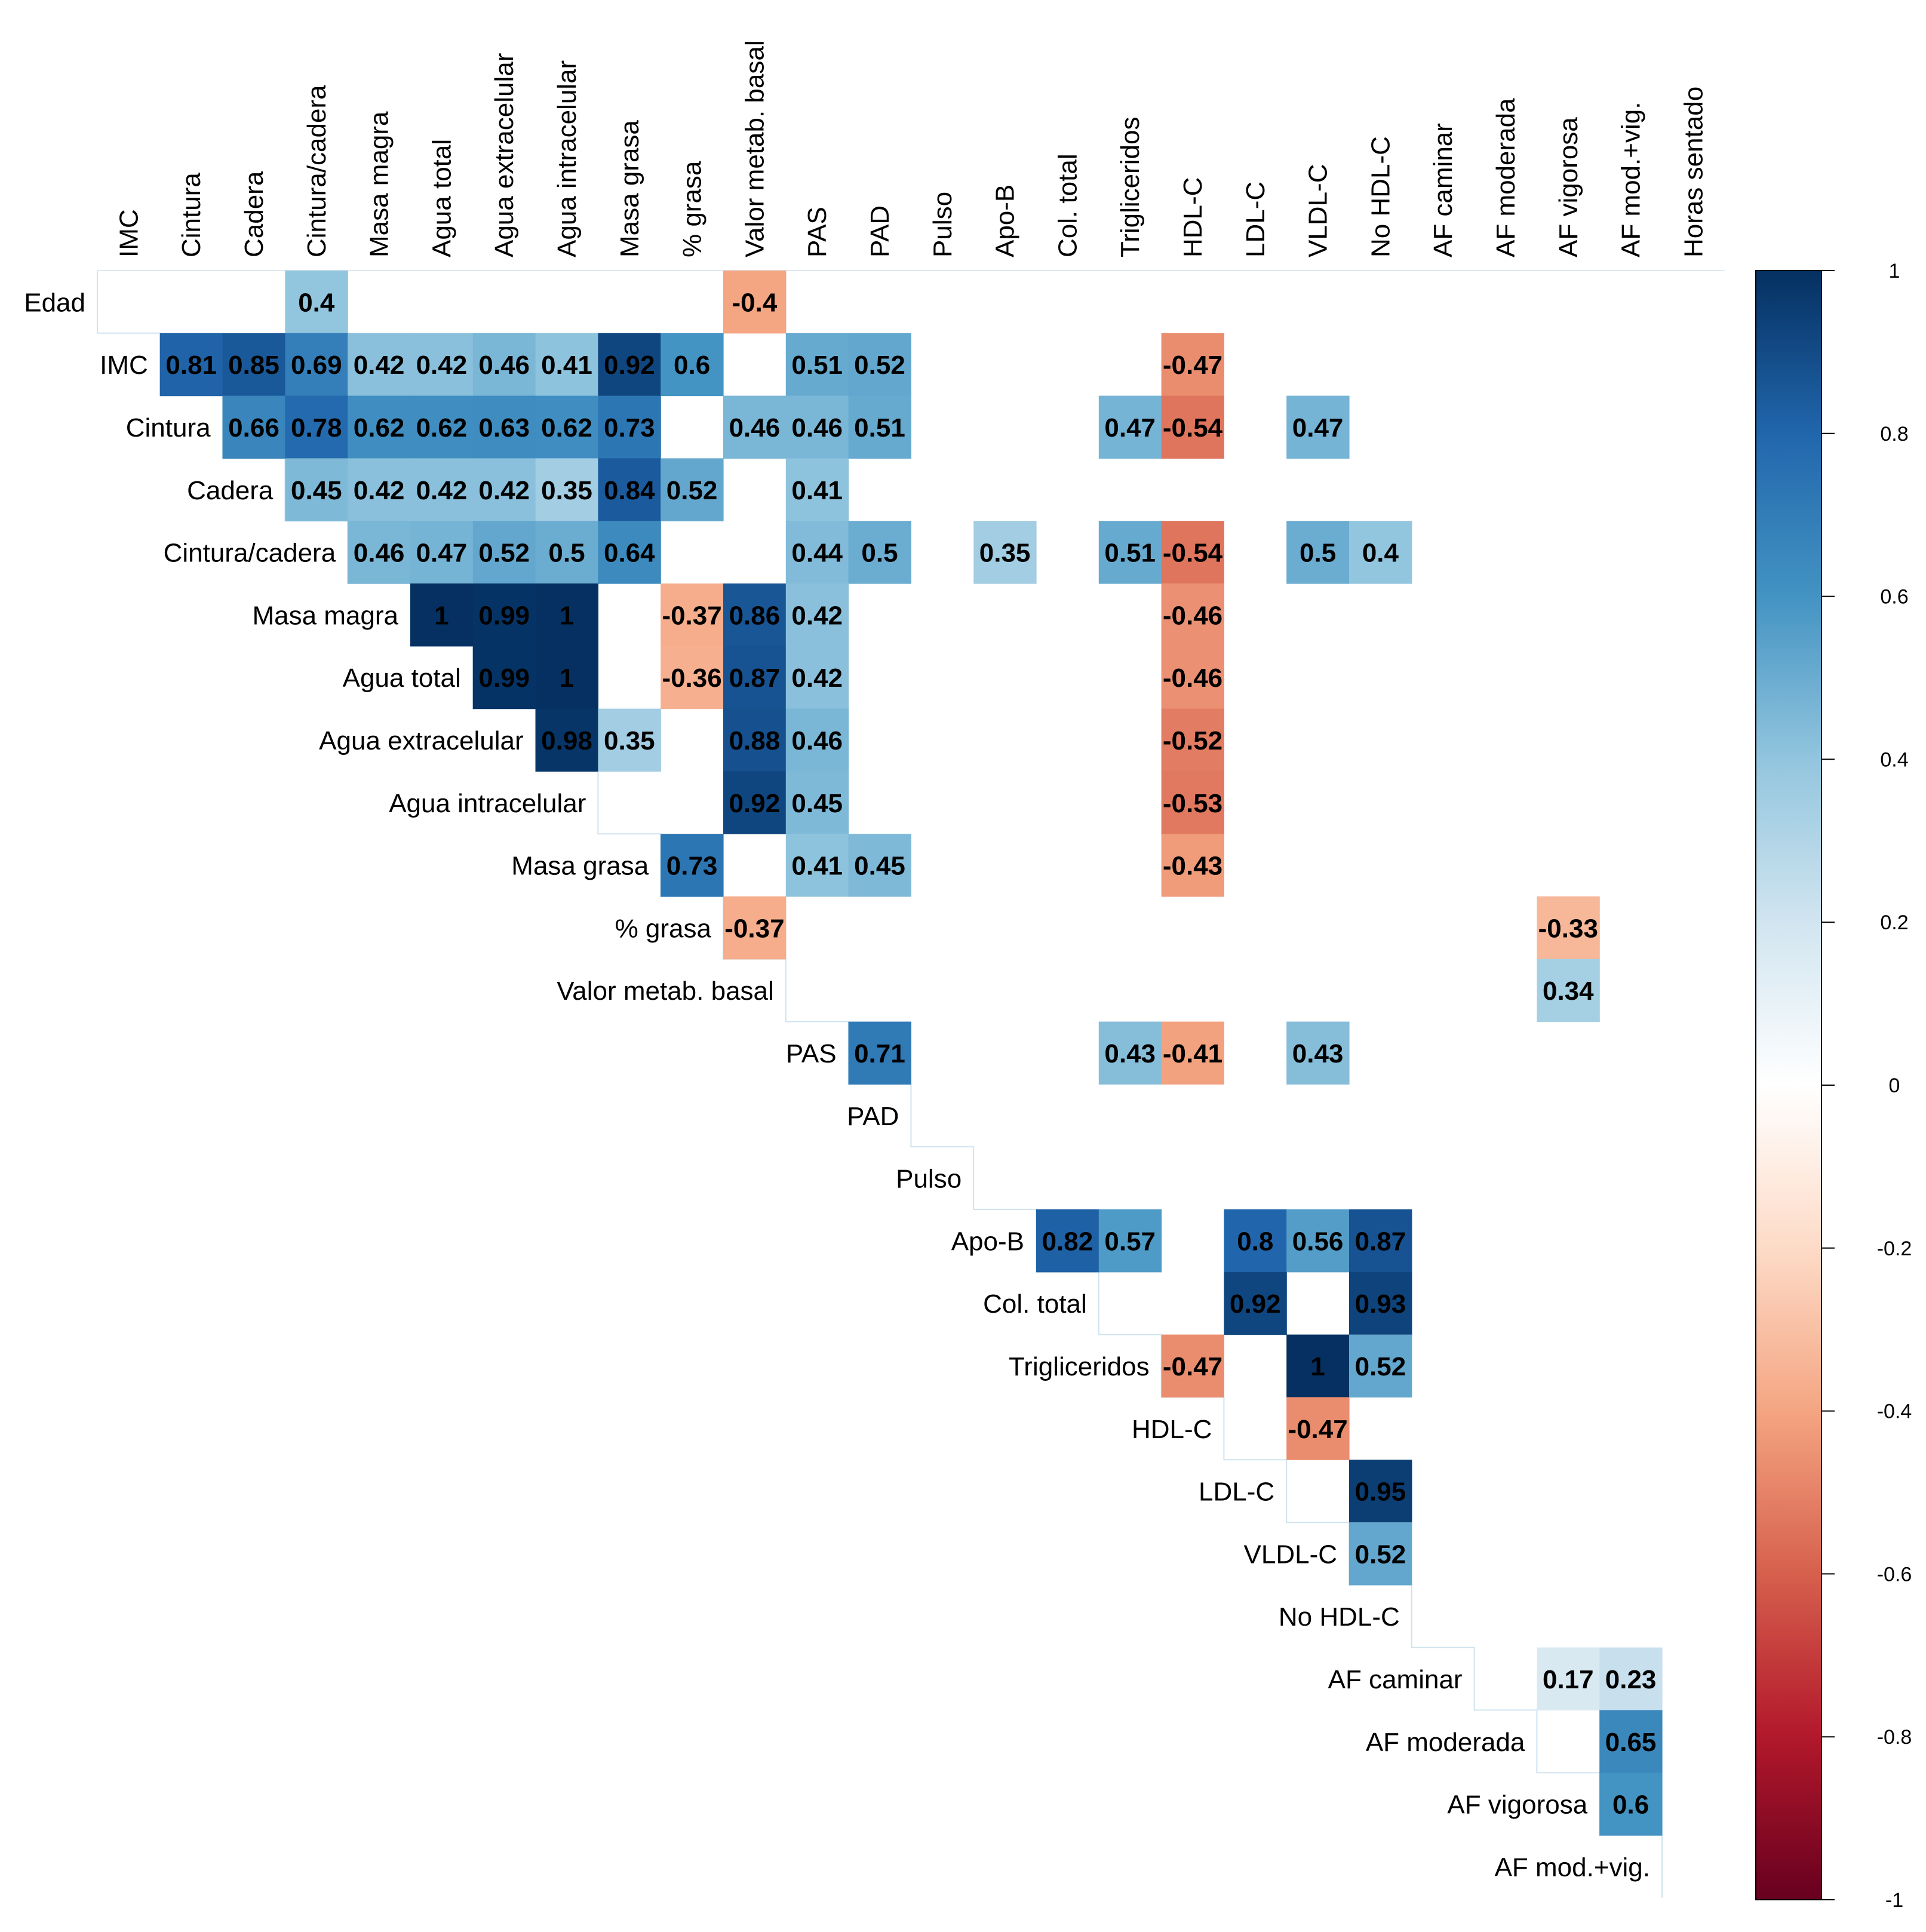 This screenshot has width=1926, height=1932. Describe the element at coordinates (879, 427) in the screenshot. I see `cell-cintura-pad` at that location.